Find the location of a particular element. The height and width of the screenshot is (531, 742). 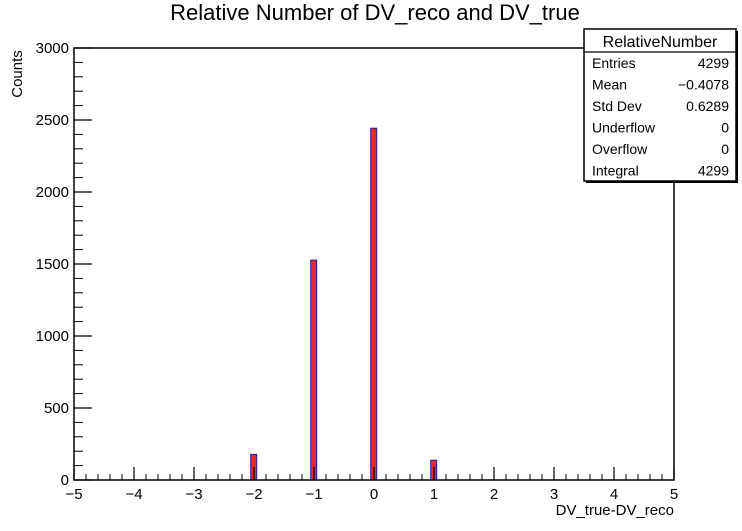

x-axis-label: DV_true-DV_reco is located at coordinates (615, 510).